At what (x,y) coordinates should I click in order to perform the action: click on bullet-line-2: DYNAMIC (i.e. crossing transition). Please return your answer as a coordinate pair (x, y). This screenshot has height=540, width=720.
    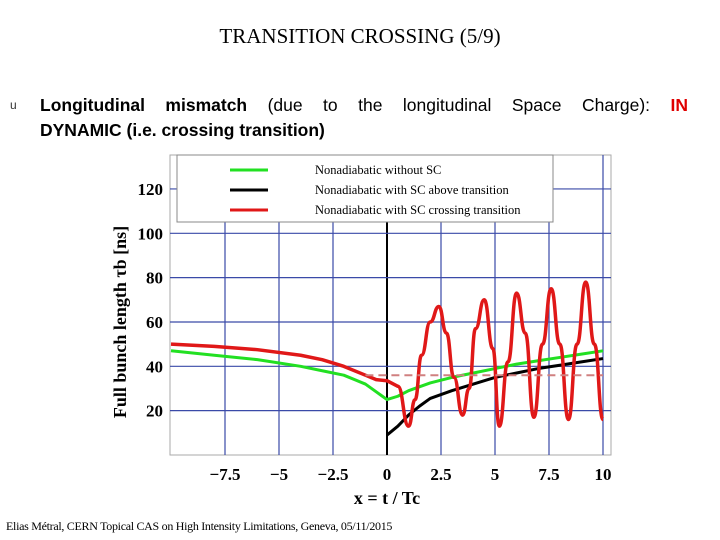
    Looking at the image, I should click on (364, 130).